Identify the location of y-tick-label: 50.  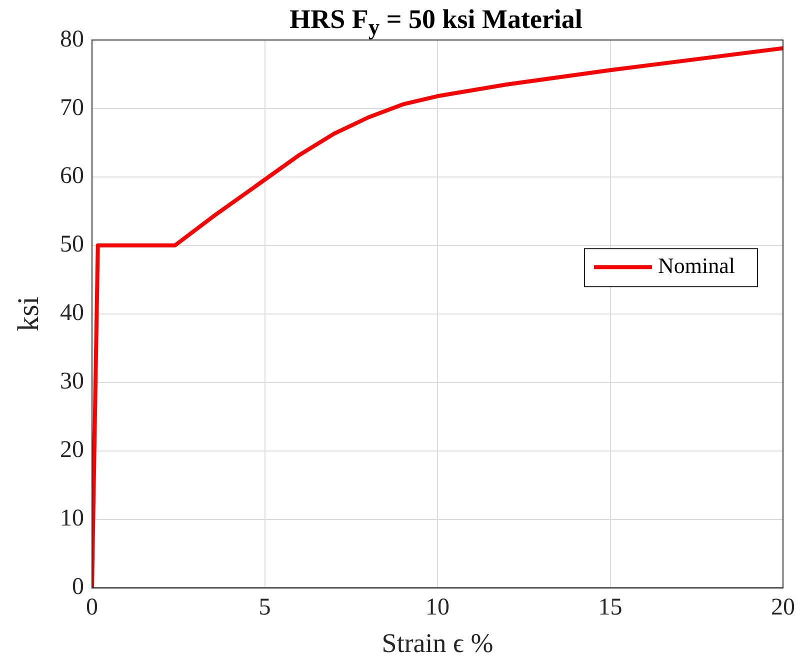
(72, 245).